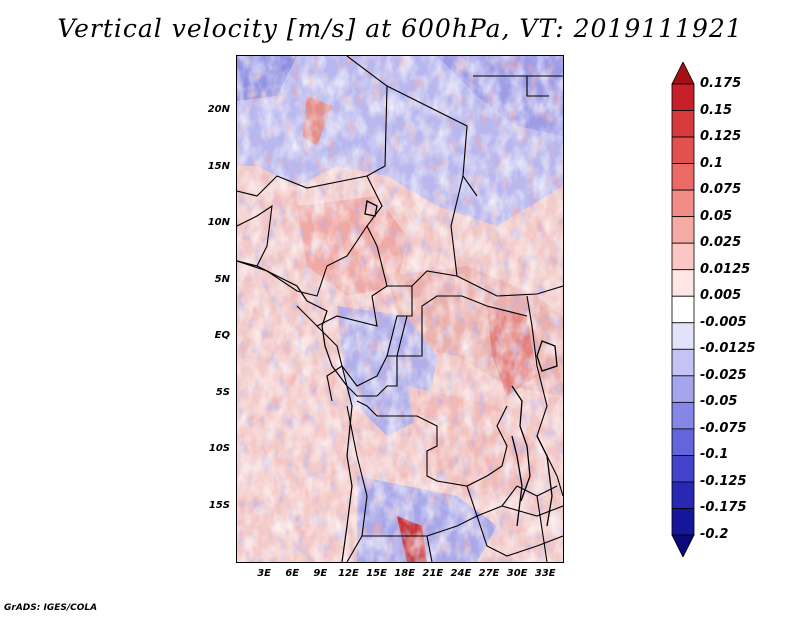  What do you see at coordinates (433, 573) in the screenshot?
I see `lon-tick-label: 21E` at bounding box center [433, 573].